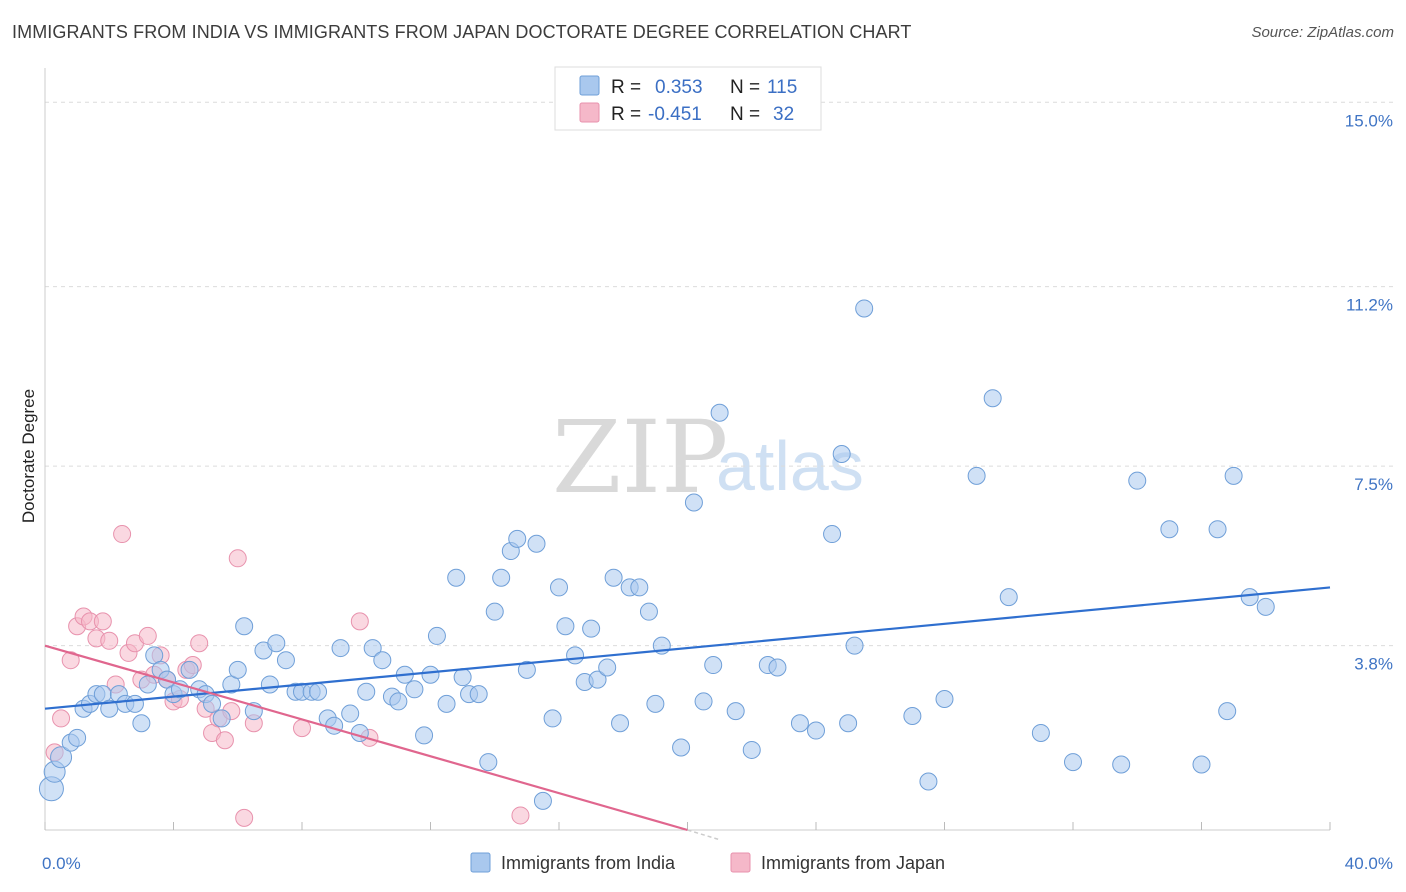 The image size is (1406, 892). I want to click on bottom-legend-japan-swatch, so click(740, 862).